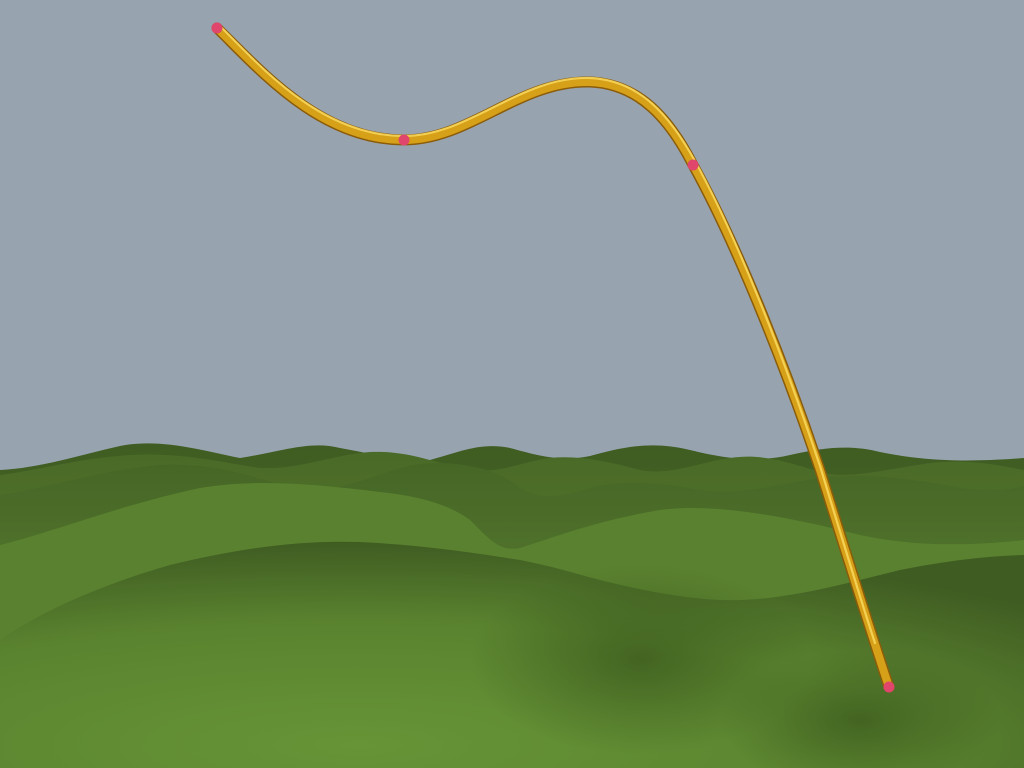  I want to click on terrain-shadow-right, so click(860, 709).